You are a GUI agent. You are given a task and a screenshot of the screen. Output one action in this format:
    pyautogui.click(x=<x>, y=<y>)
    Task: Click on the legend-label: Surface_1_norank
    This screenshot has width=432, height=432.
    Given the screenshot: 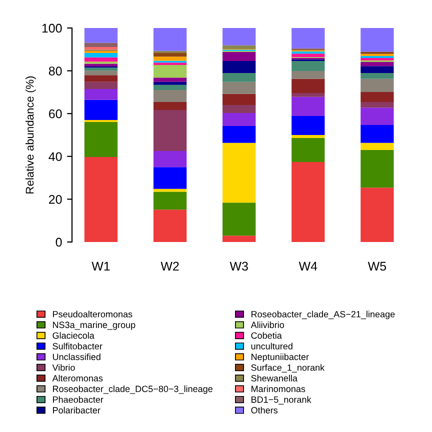 What is the action you would take?
    pyautogui.click(x=288, y=368)
    